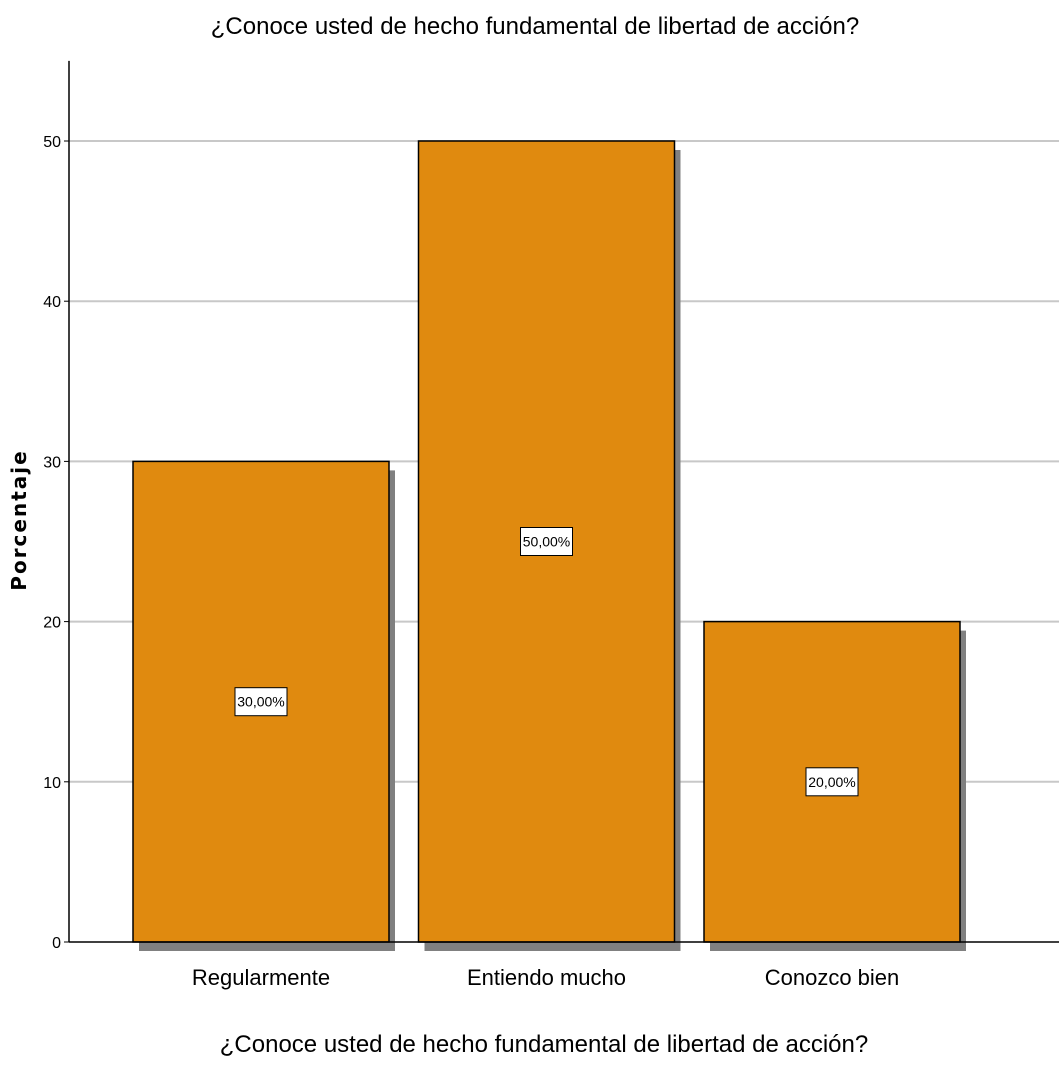 This screenshot has height=1070, width=1059. I want to click on y-tick-label: 30, so click(52, 462).